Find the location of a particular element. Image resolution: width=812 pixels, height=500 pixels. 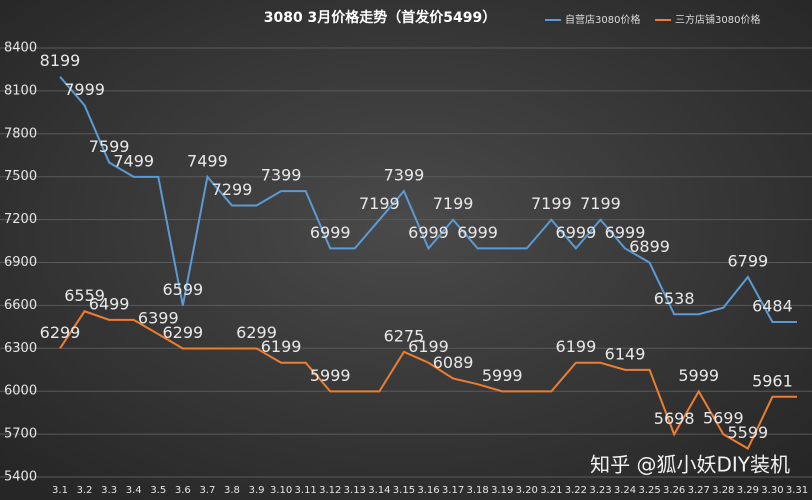

x-tick-label: 3.6 is located at coordinates (183, 490).